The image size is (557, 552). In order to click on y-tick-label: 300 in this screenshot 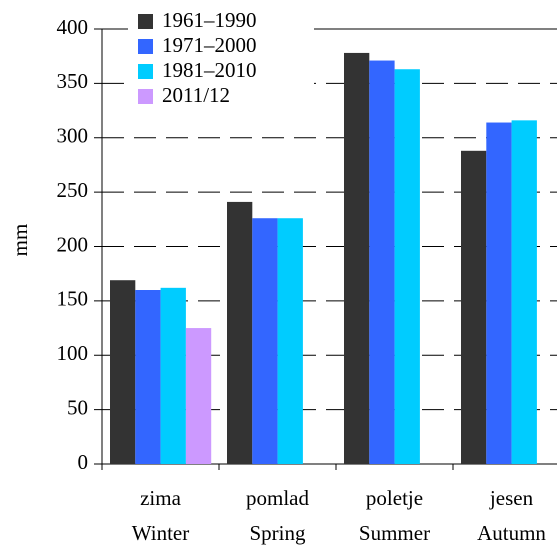, I will do `click(73, 136)`.